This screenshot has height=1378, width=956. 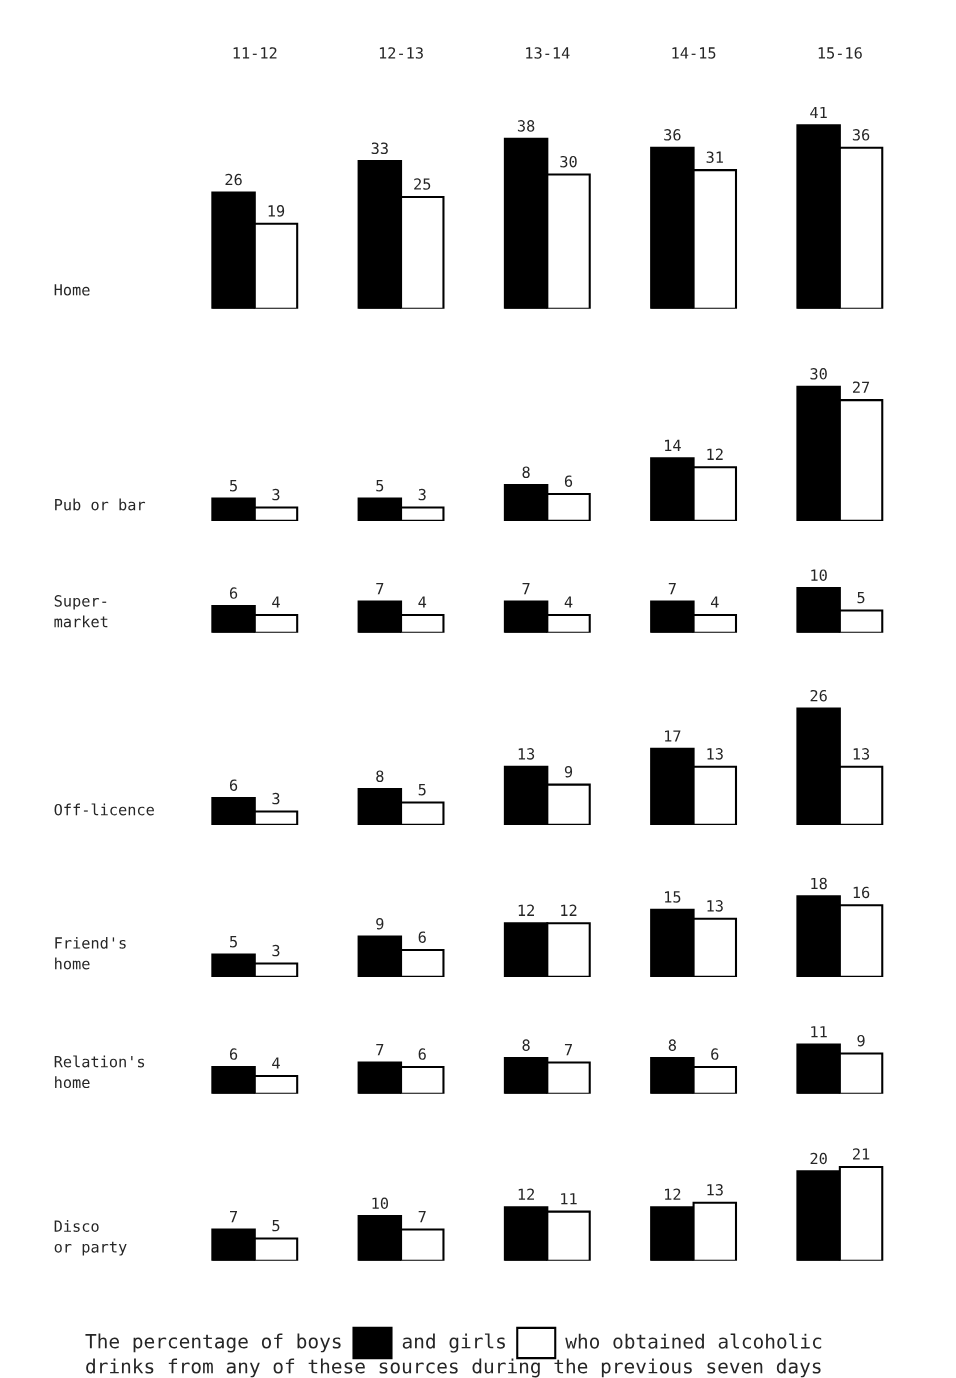 I want to click on data-label: 20, so click(x=818, y=1158).